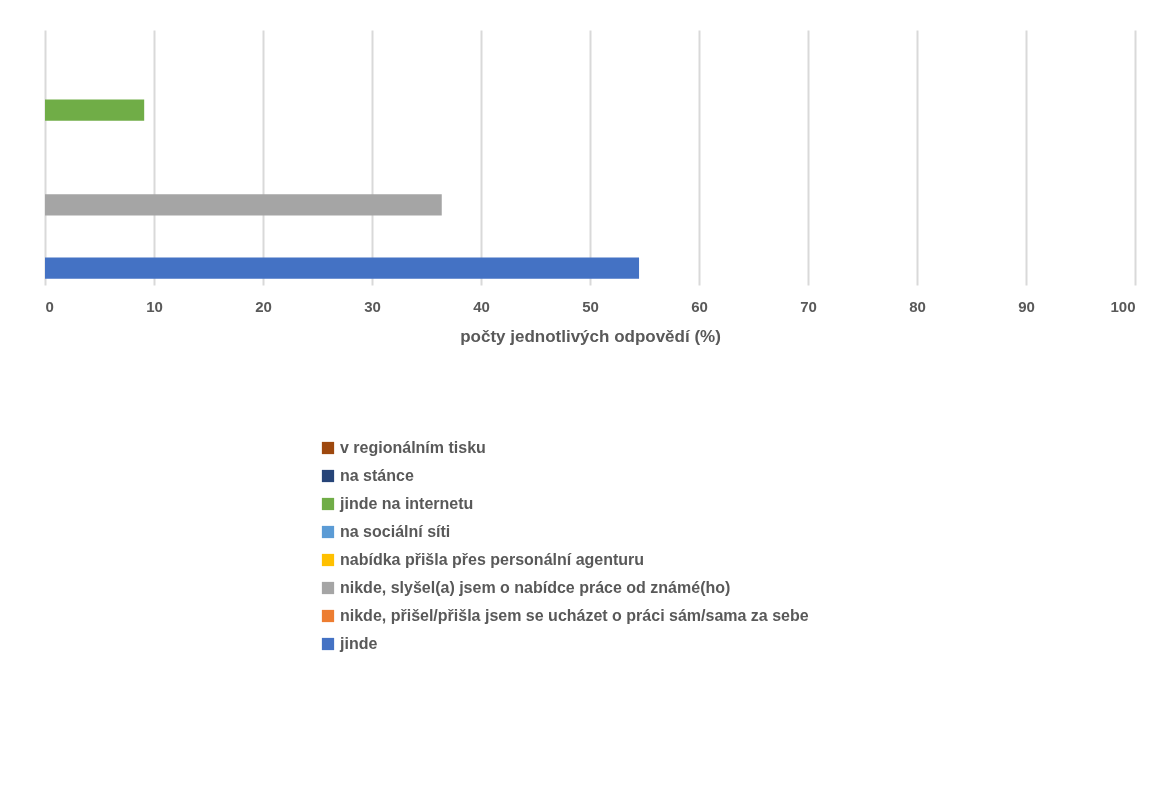 The width and height of the screenshot is (1173, 789). What do you see at coordinates (917, 306) in the screenshot?
I see `x-tick-label: 80` at bounding box center [917, 306].